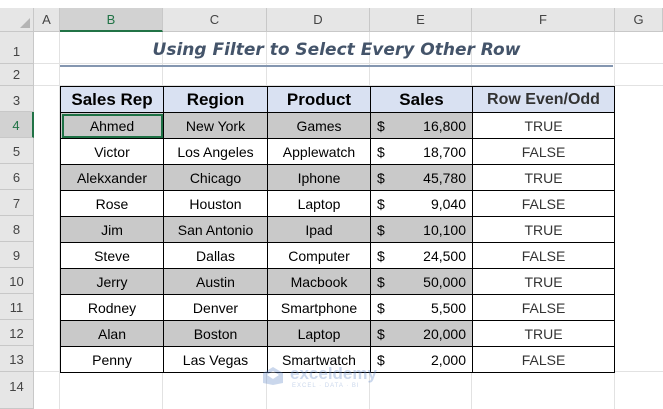  What do you see at coordinates (421, 307) in the screenshot?
I see `cell-sales: $5,500` at bounding box center [421, 307].